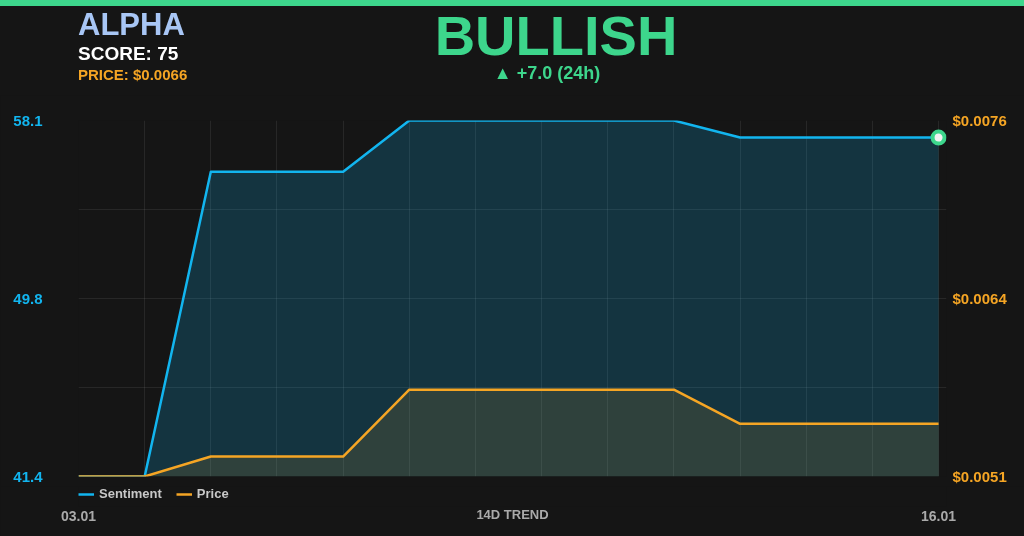 The image size is (1024, 536). What do you see at coordinates (979, 476) in the screenshot?
I see `y2-tick-label: $0.0051` at bounding box center [979, 476].